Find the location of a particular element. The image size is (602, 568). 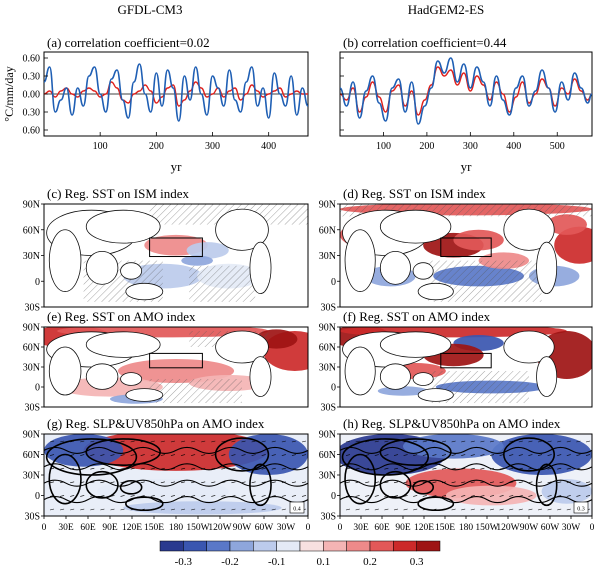

map-g-lat-label: 60N is located at coordinates (31, 455).